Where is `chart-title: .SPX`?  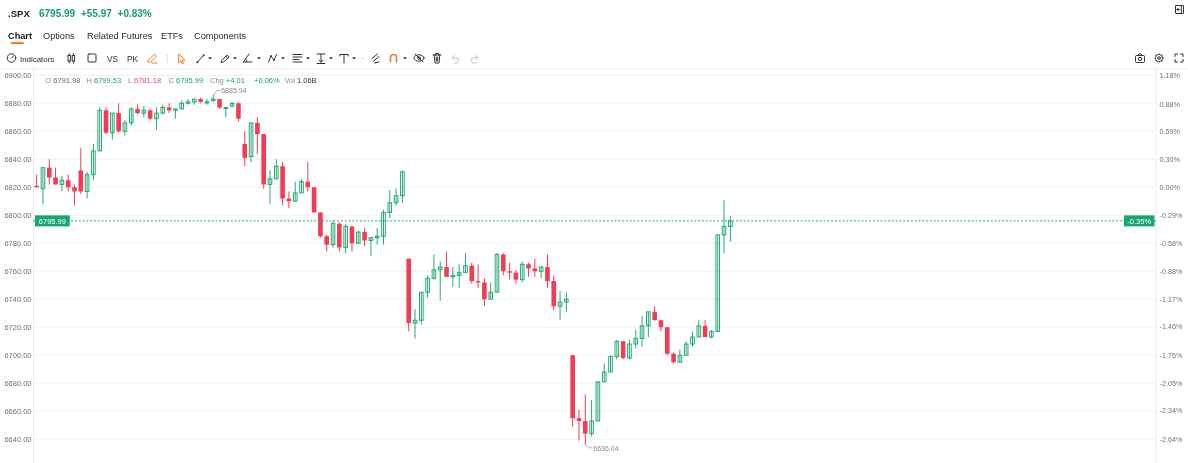 chart-title: .SPX is located at coordinates (19, 12).